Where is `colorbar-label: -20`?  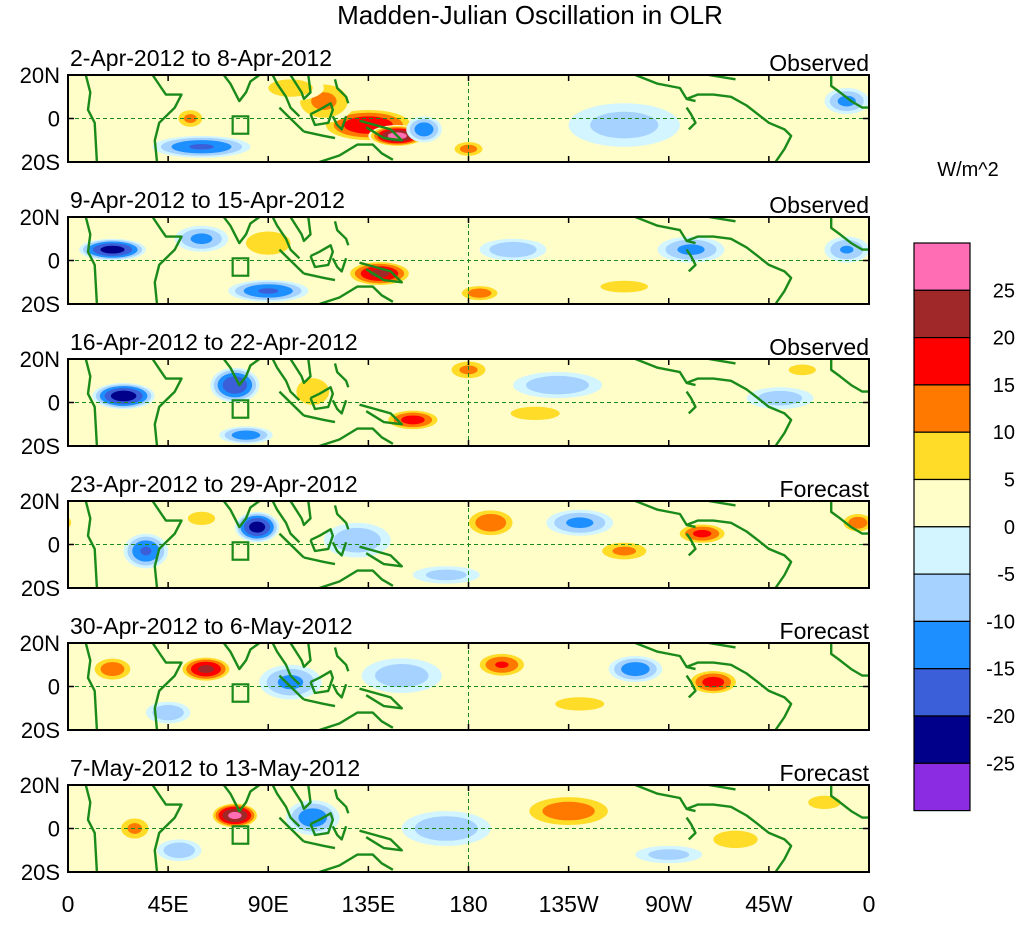
colorbar-label: -20 is located at coordinates (1000, 717).